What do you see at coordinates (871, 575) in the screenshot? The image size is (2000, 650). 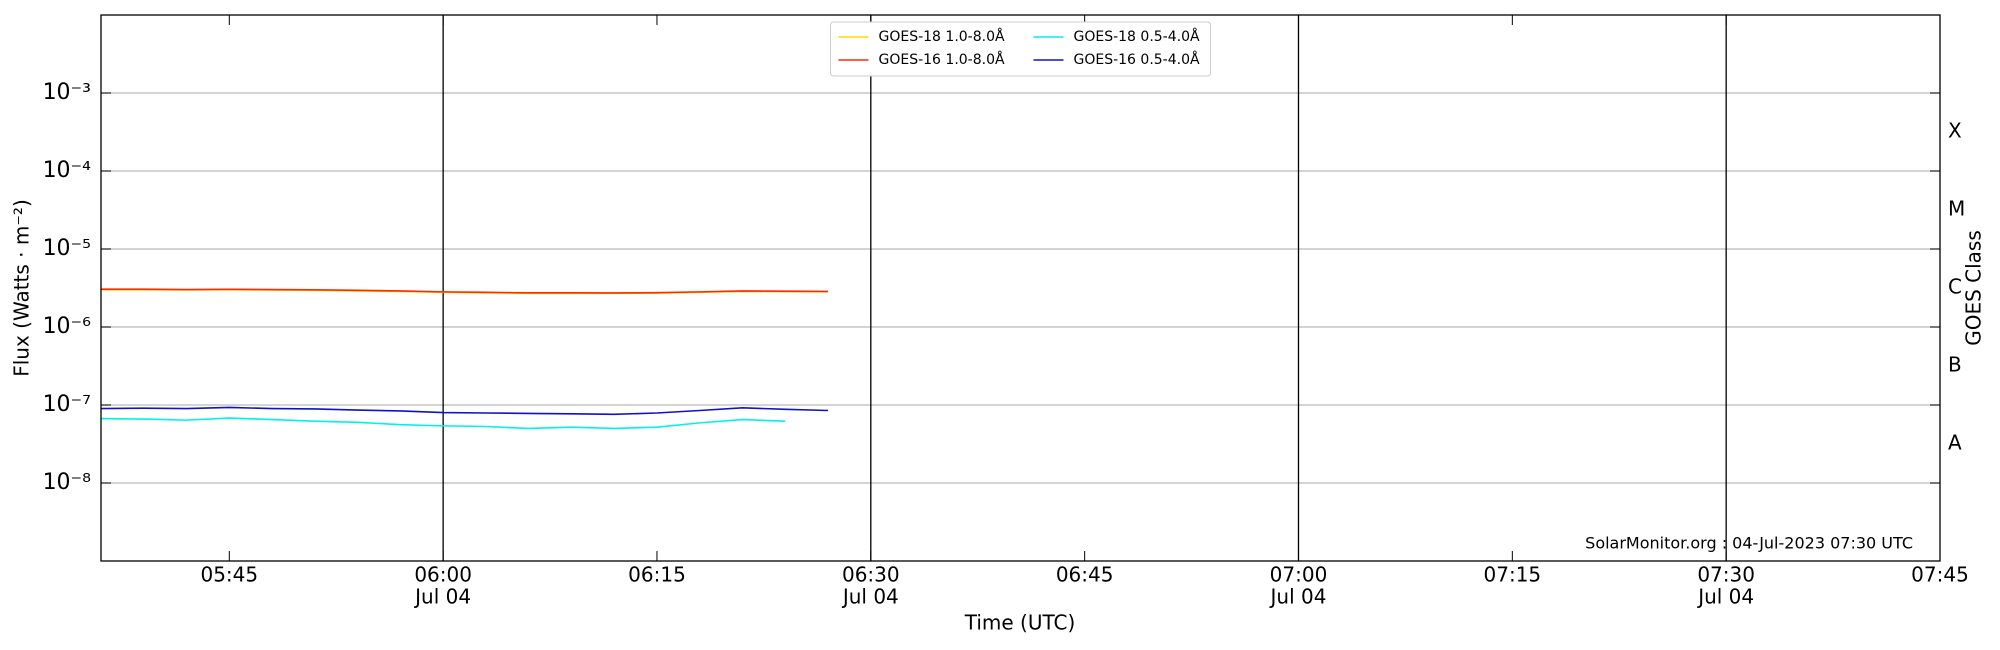 I see `x-tick-label: 06:30` at bounding box center [871, 575].